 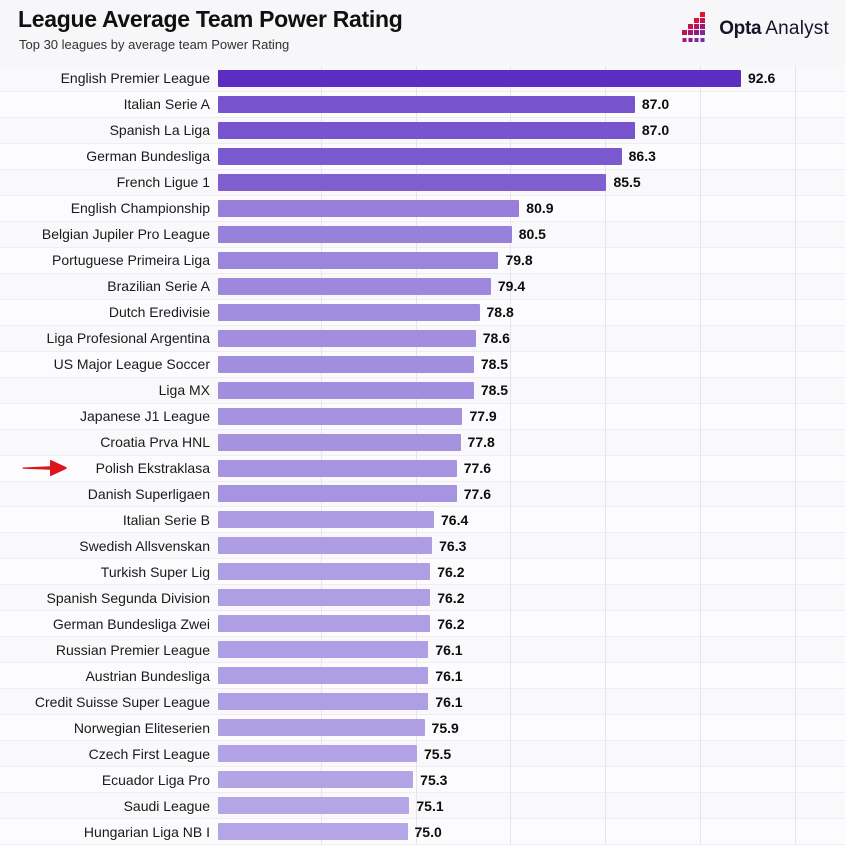 What do you see at coordinates (148, 156) in the screenshot?
I see `league-label: German Bundesliga` at bounding box center [148, 156].